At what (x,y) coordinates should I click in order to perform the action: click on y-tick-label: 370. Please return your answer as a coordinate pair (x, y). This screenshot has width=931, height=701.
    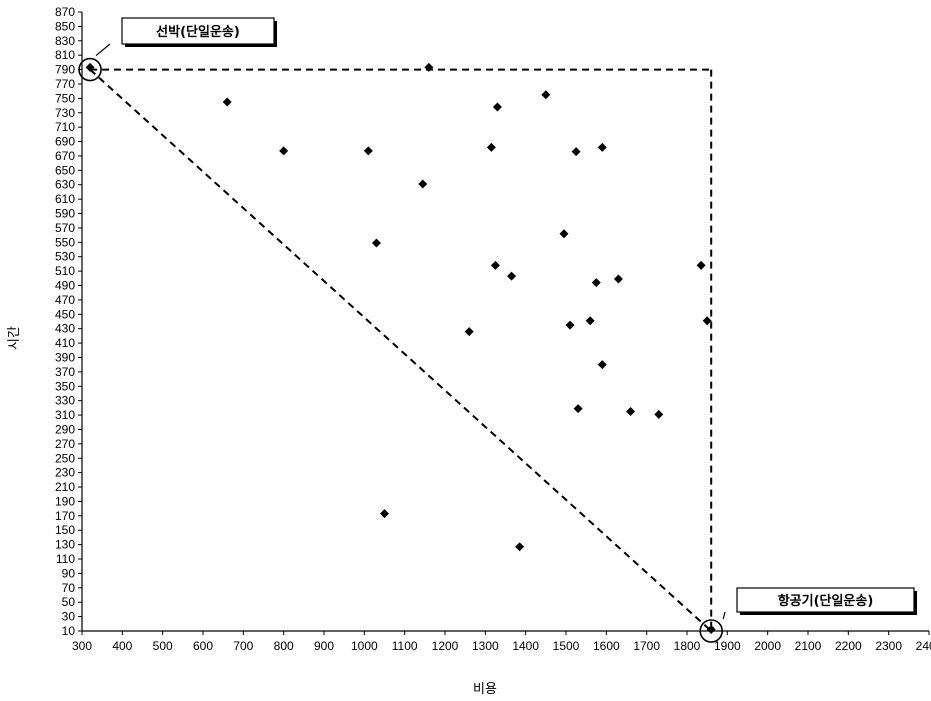
    Looking at the image, I should click on (65, 372).